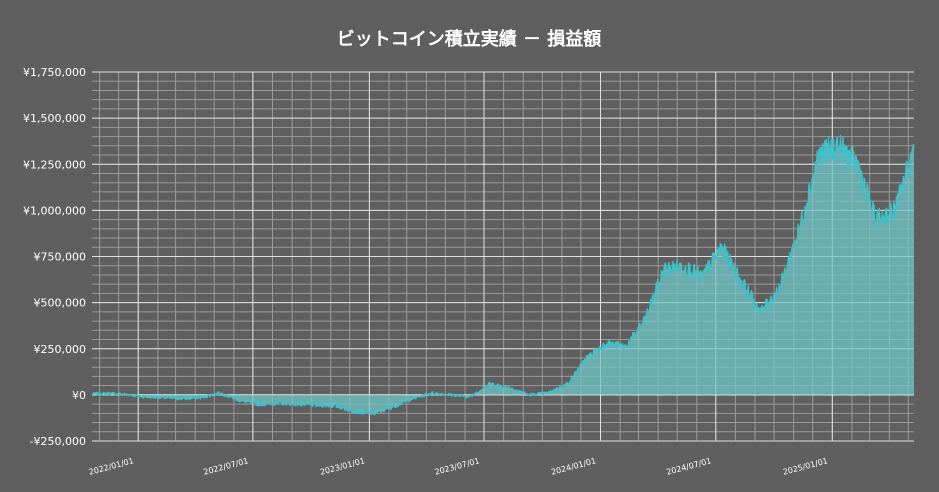 This screenshot has width=939, height=492. Describe the element at coordinates (54, 118) in the screenshot. I see `y-tick-label: ¥1,500,000` at that location.